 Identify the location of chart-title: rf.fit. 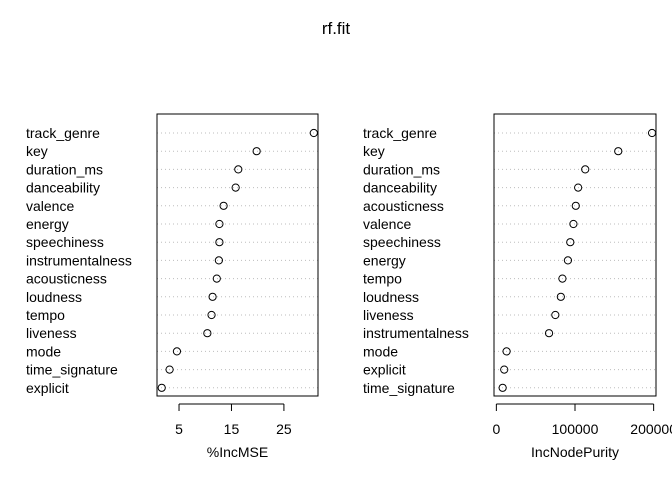
(336, 28).